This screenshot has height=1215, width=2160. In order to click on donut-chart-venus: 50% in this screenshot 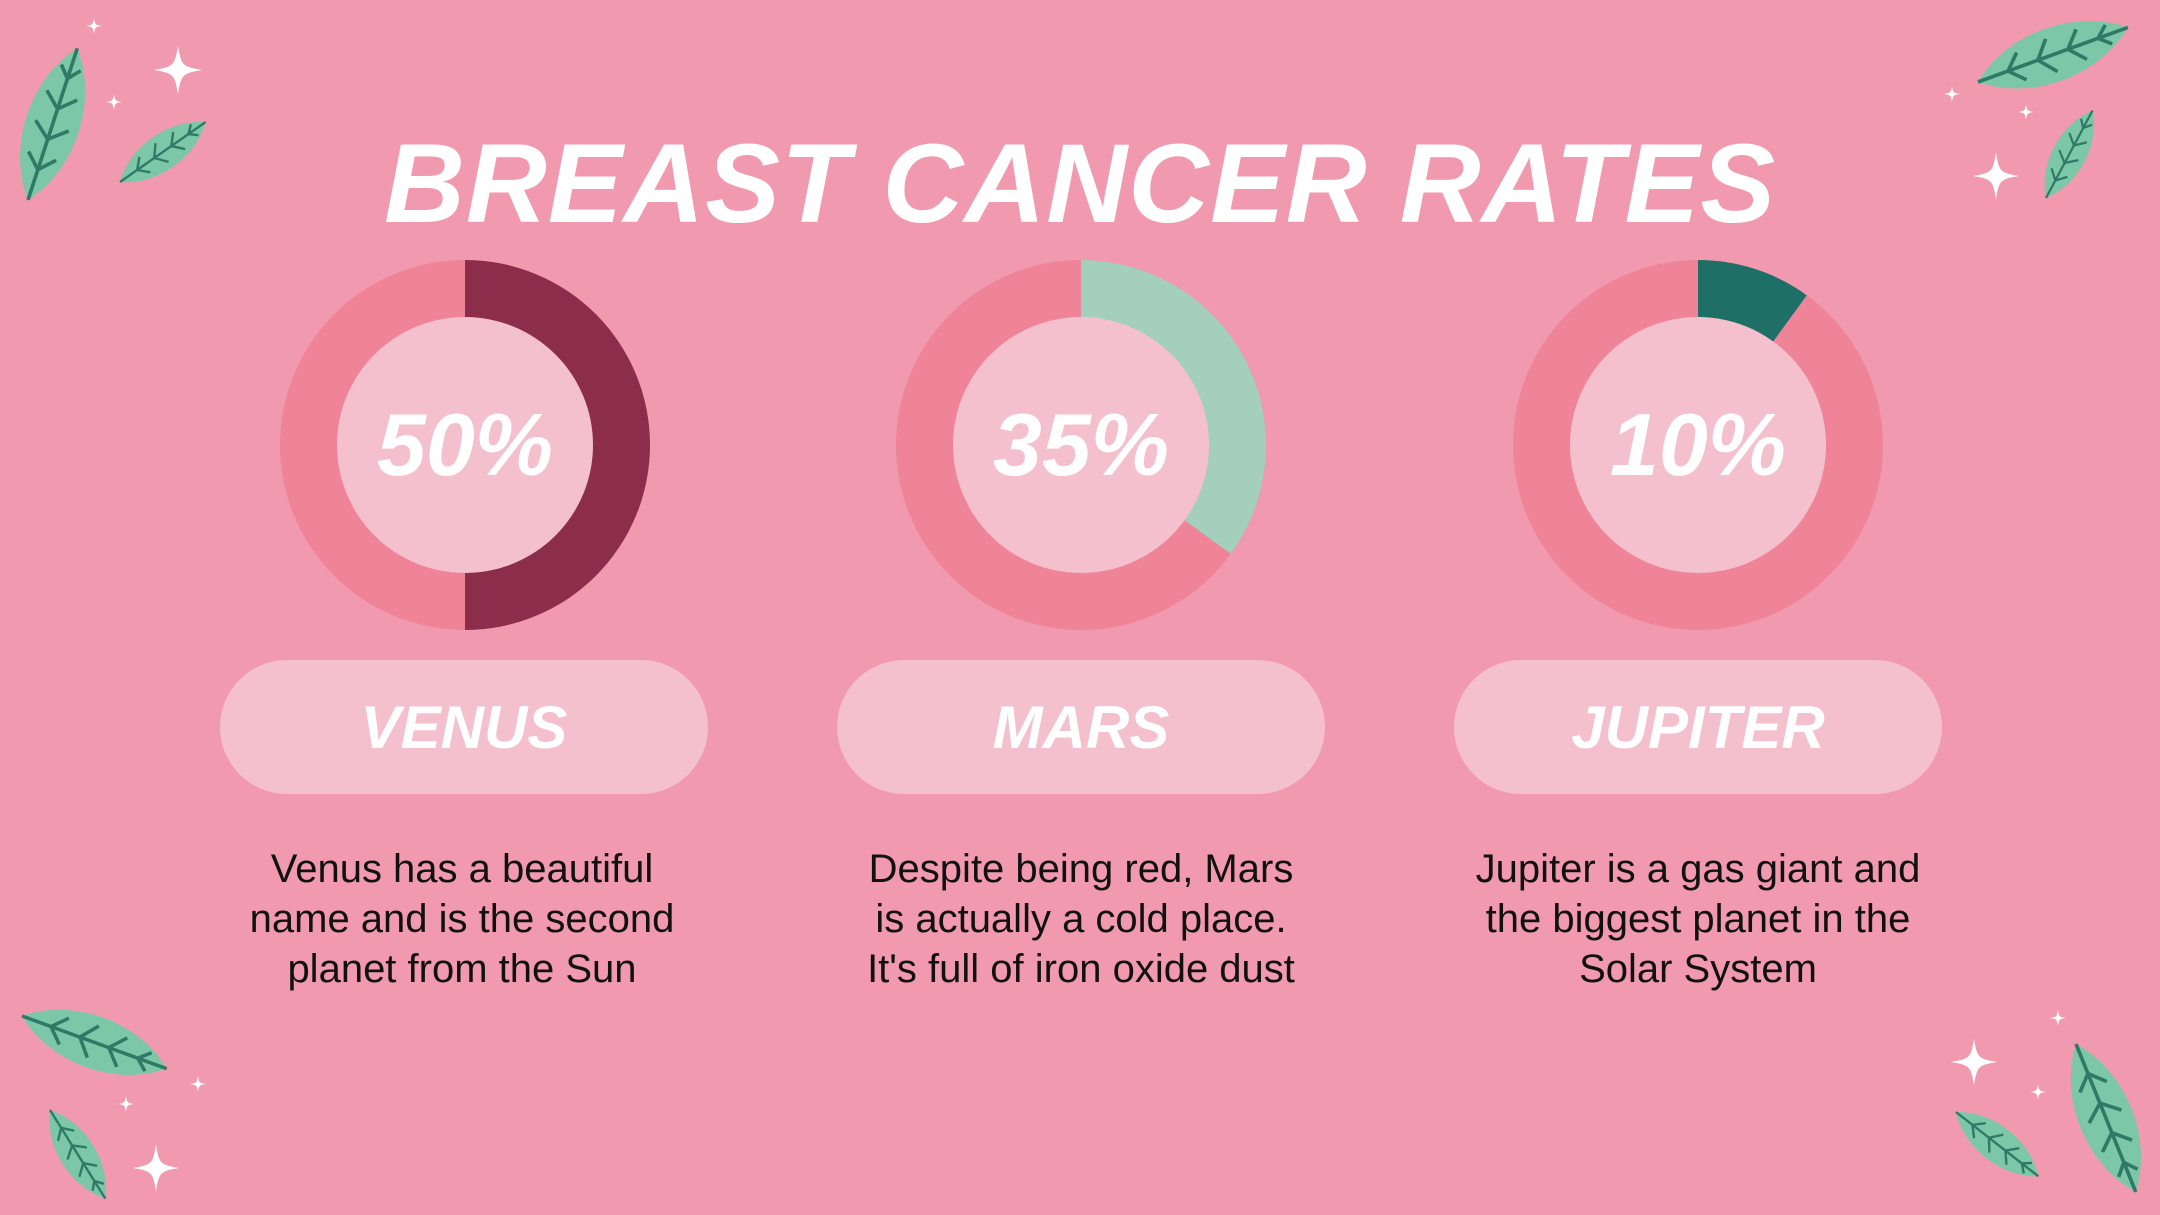, I will do `click(465, 445)`.